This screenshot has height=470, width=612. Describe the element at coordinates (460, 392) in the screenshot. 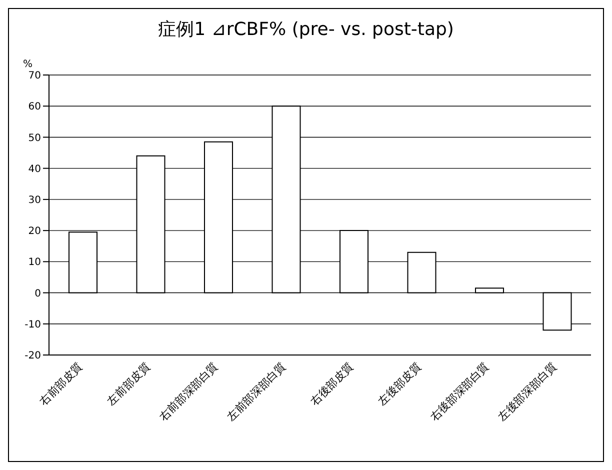

I see `x-tick-label: 右後部深部白質` at that location.